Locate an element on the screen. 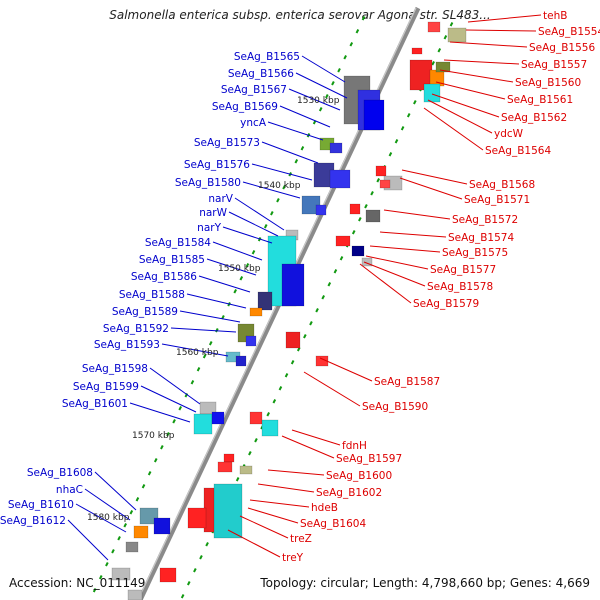 The width and height of the screenshot is (600, 600). gene-label-left: SeAg_B1599 is located at coordinates (106, 387).